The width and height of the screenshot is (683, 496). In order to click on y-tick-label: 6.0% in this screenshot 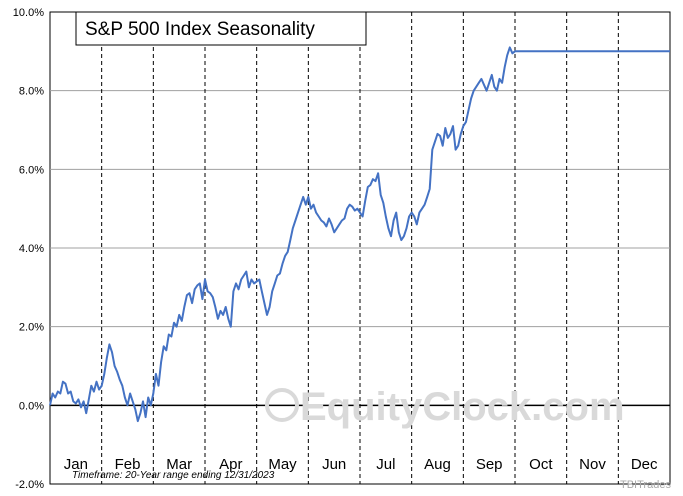, I will do `click(31, 170)`.